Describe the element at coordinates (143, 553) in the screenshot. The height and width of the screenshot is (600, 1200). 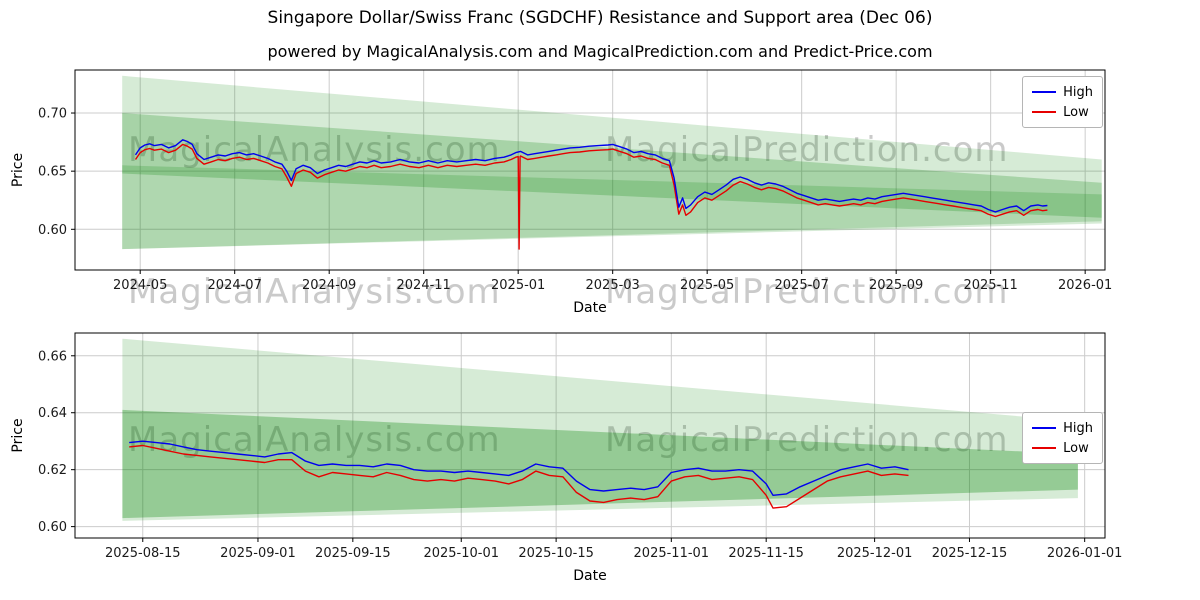
I see `svg-text: 2025-08-15` at that location.